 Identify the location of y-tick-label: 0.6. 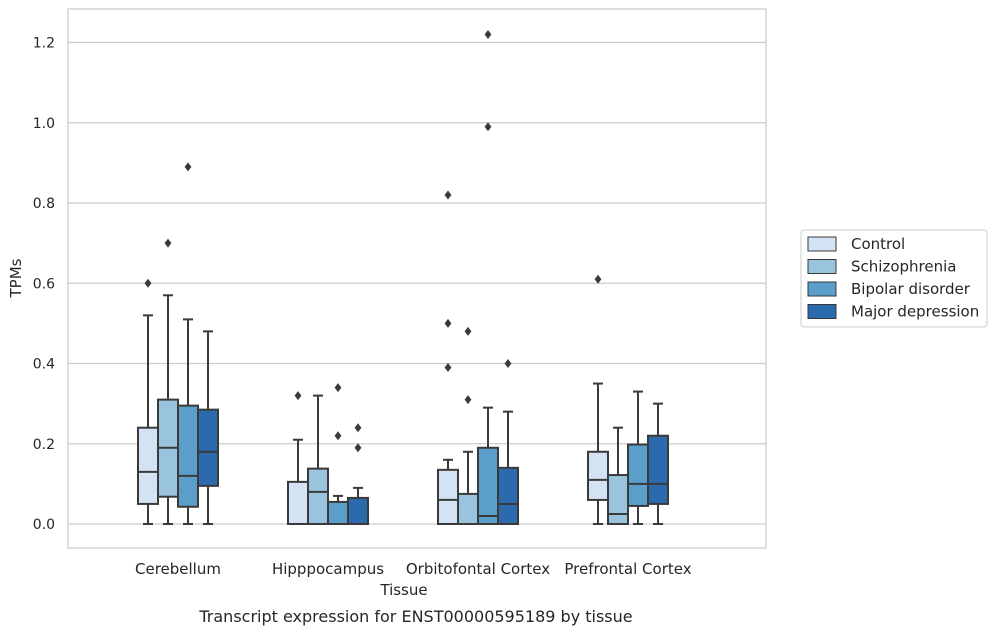
(44, 284).